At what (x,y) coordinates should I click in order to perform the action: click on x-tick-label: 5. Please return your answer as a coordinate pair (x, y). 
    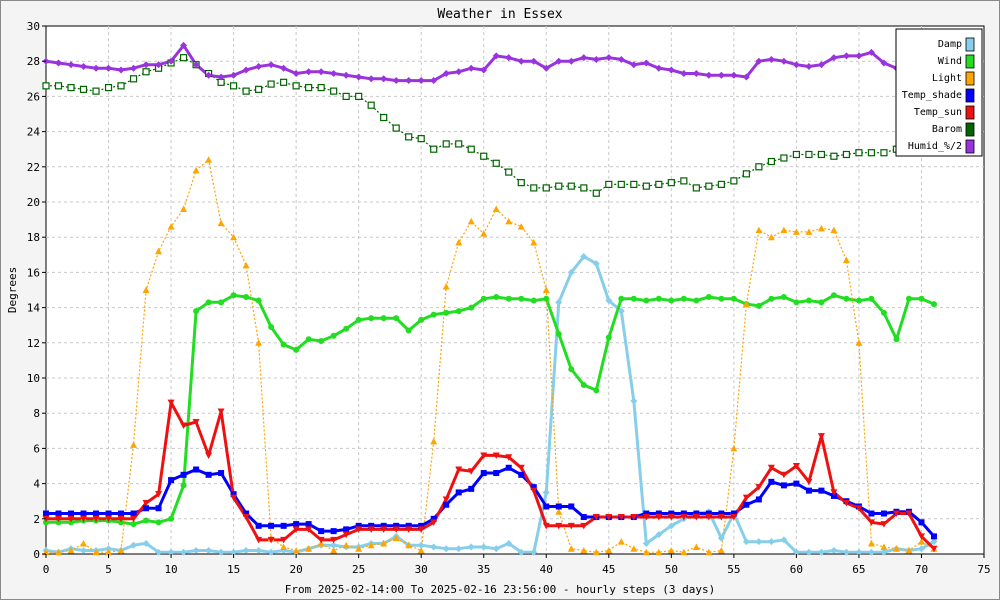
    Looking at the image, I should click on (108, 569).